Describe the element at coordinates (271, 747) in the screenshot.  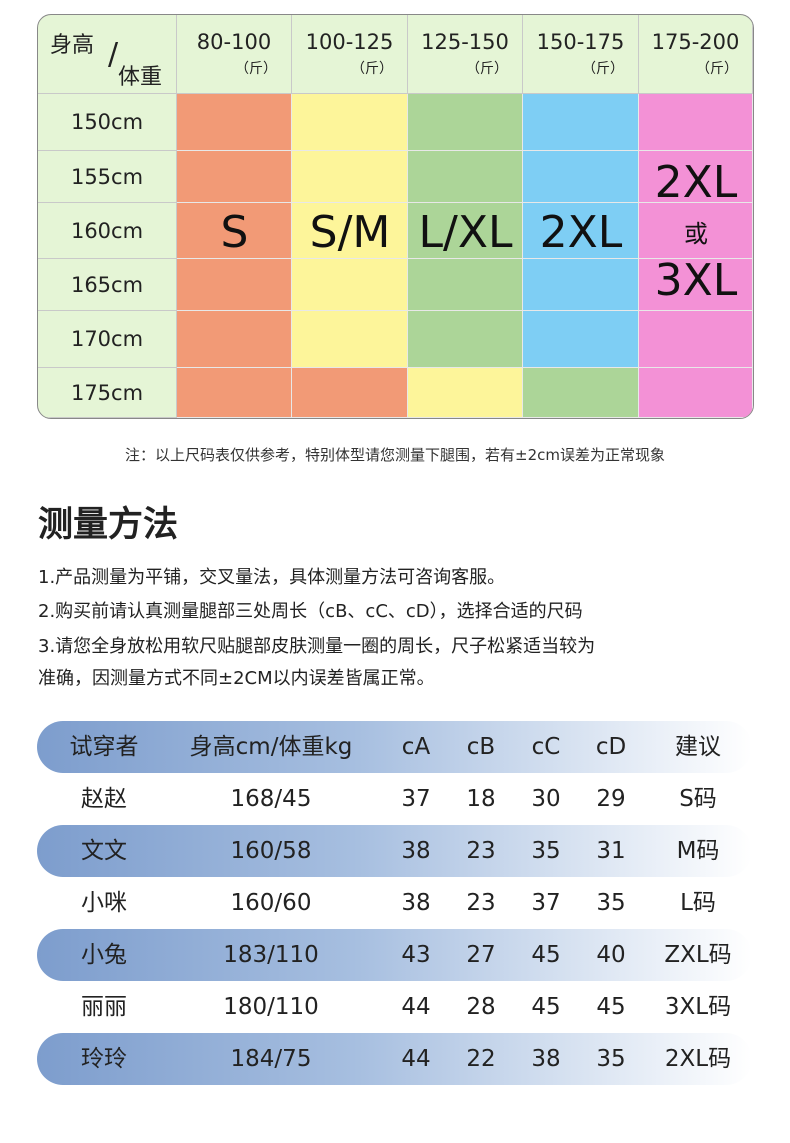
I see `column-header: 身高cm/体重kg` at that location.